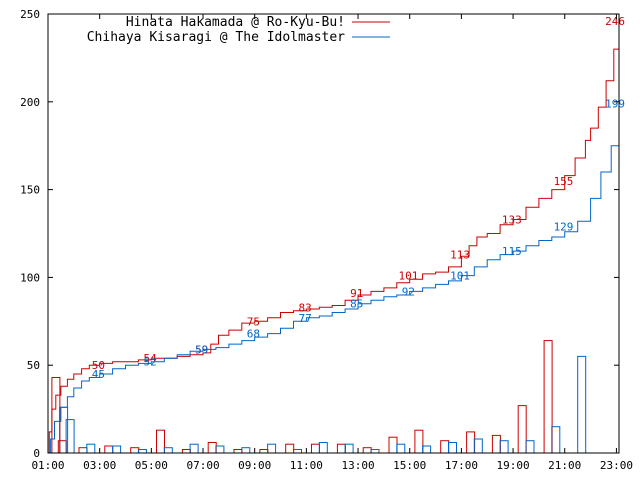  Describe the element at coordinates (460, 276) in the screenshot. I see `data-label-chihaya-7: 101` at that location.